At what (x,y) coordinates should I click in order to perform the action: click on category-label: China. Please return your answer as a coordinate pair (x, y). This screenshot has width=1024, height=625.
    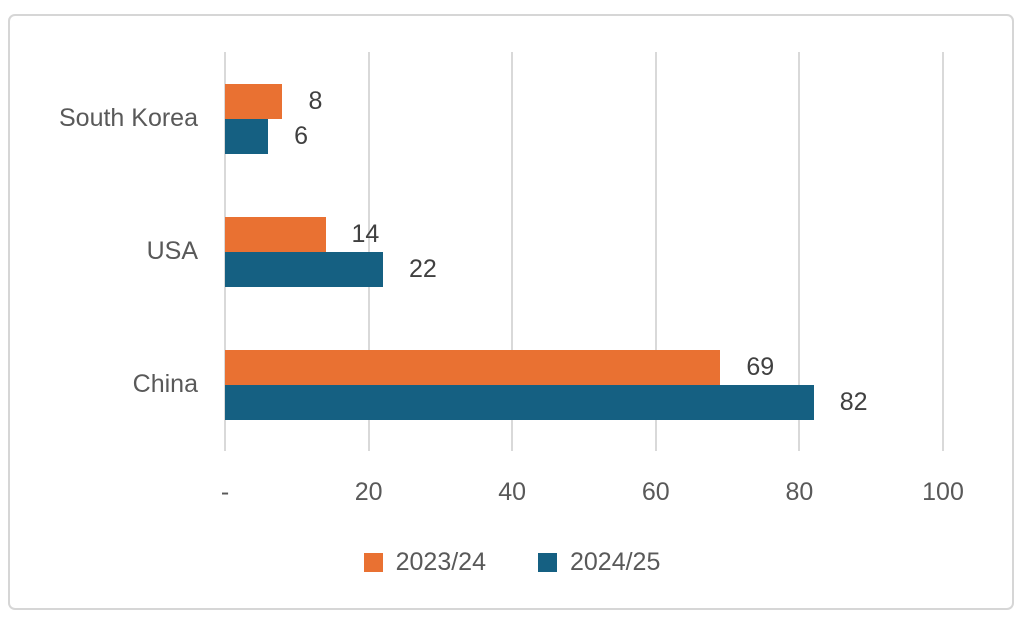
    Looking at the image, I should click on (165, 384).